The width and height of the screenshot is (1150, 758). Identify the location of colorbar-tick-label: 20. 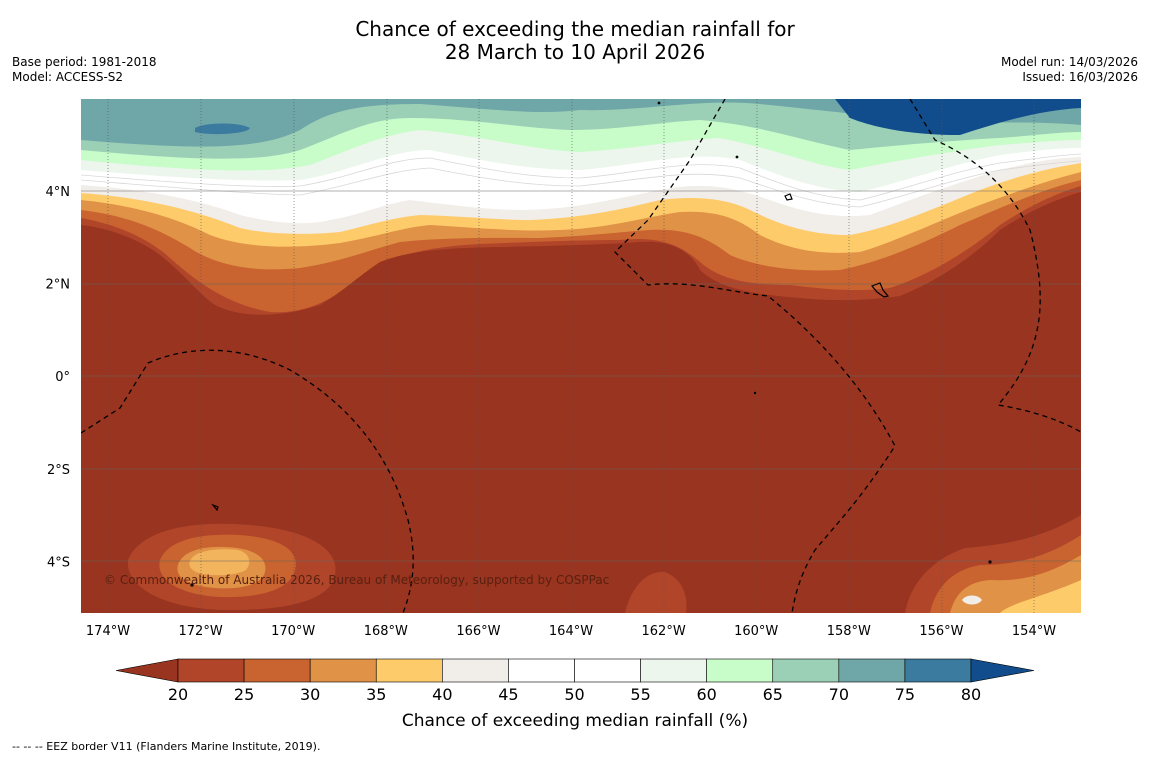
(178, 694).